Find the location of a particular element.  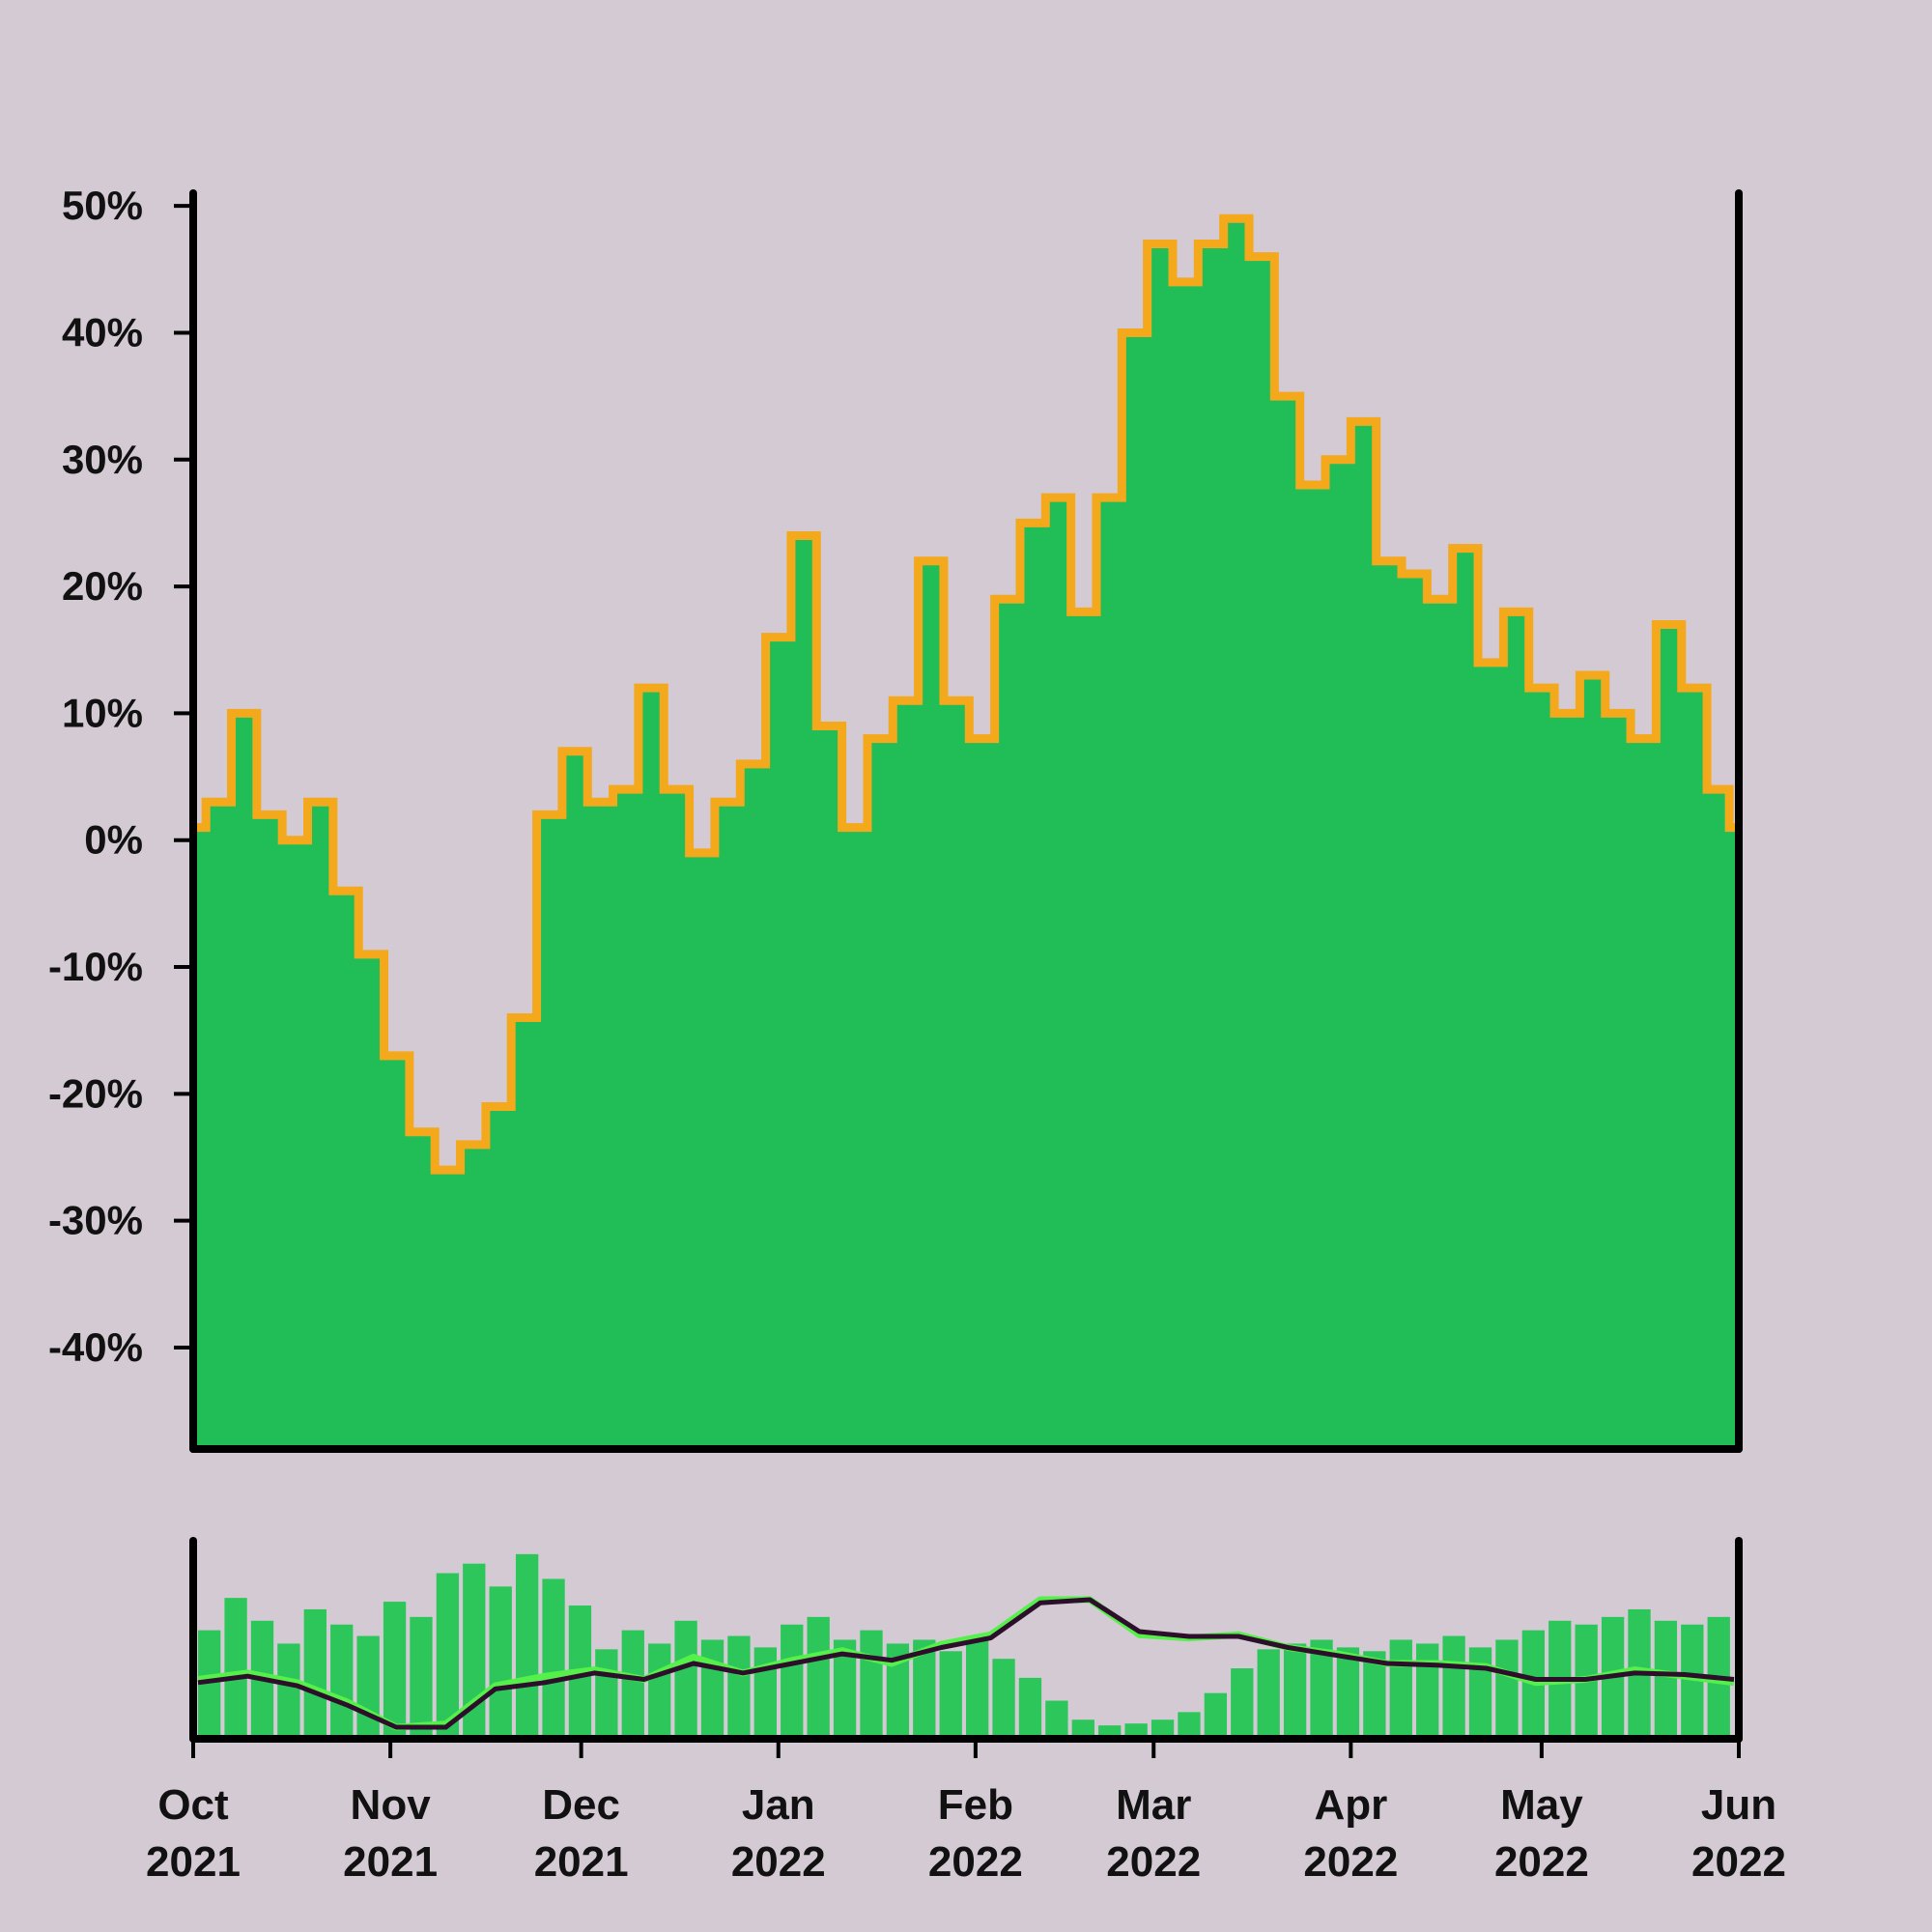

x-tick-label-month: Apr is located at coordinates (1350, 1805).